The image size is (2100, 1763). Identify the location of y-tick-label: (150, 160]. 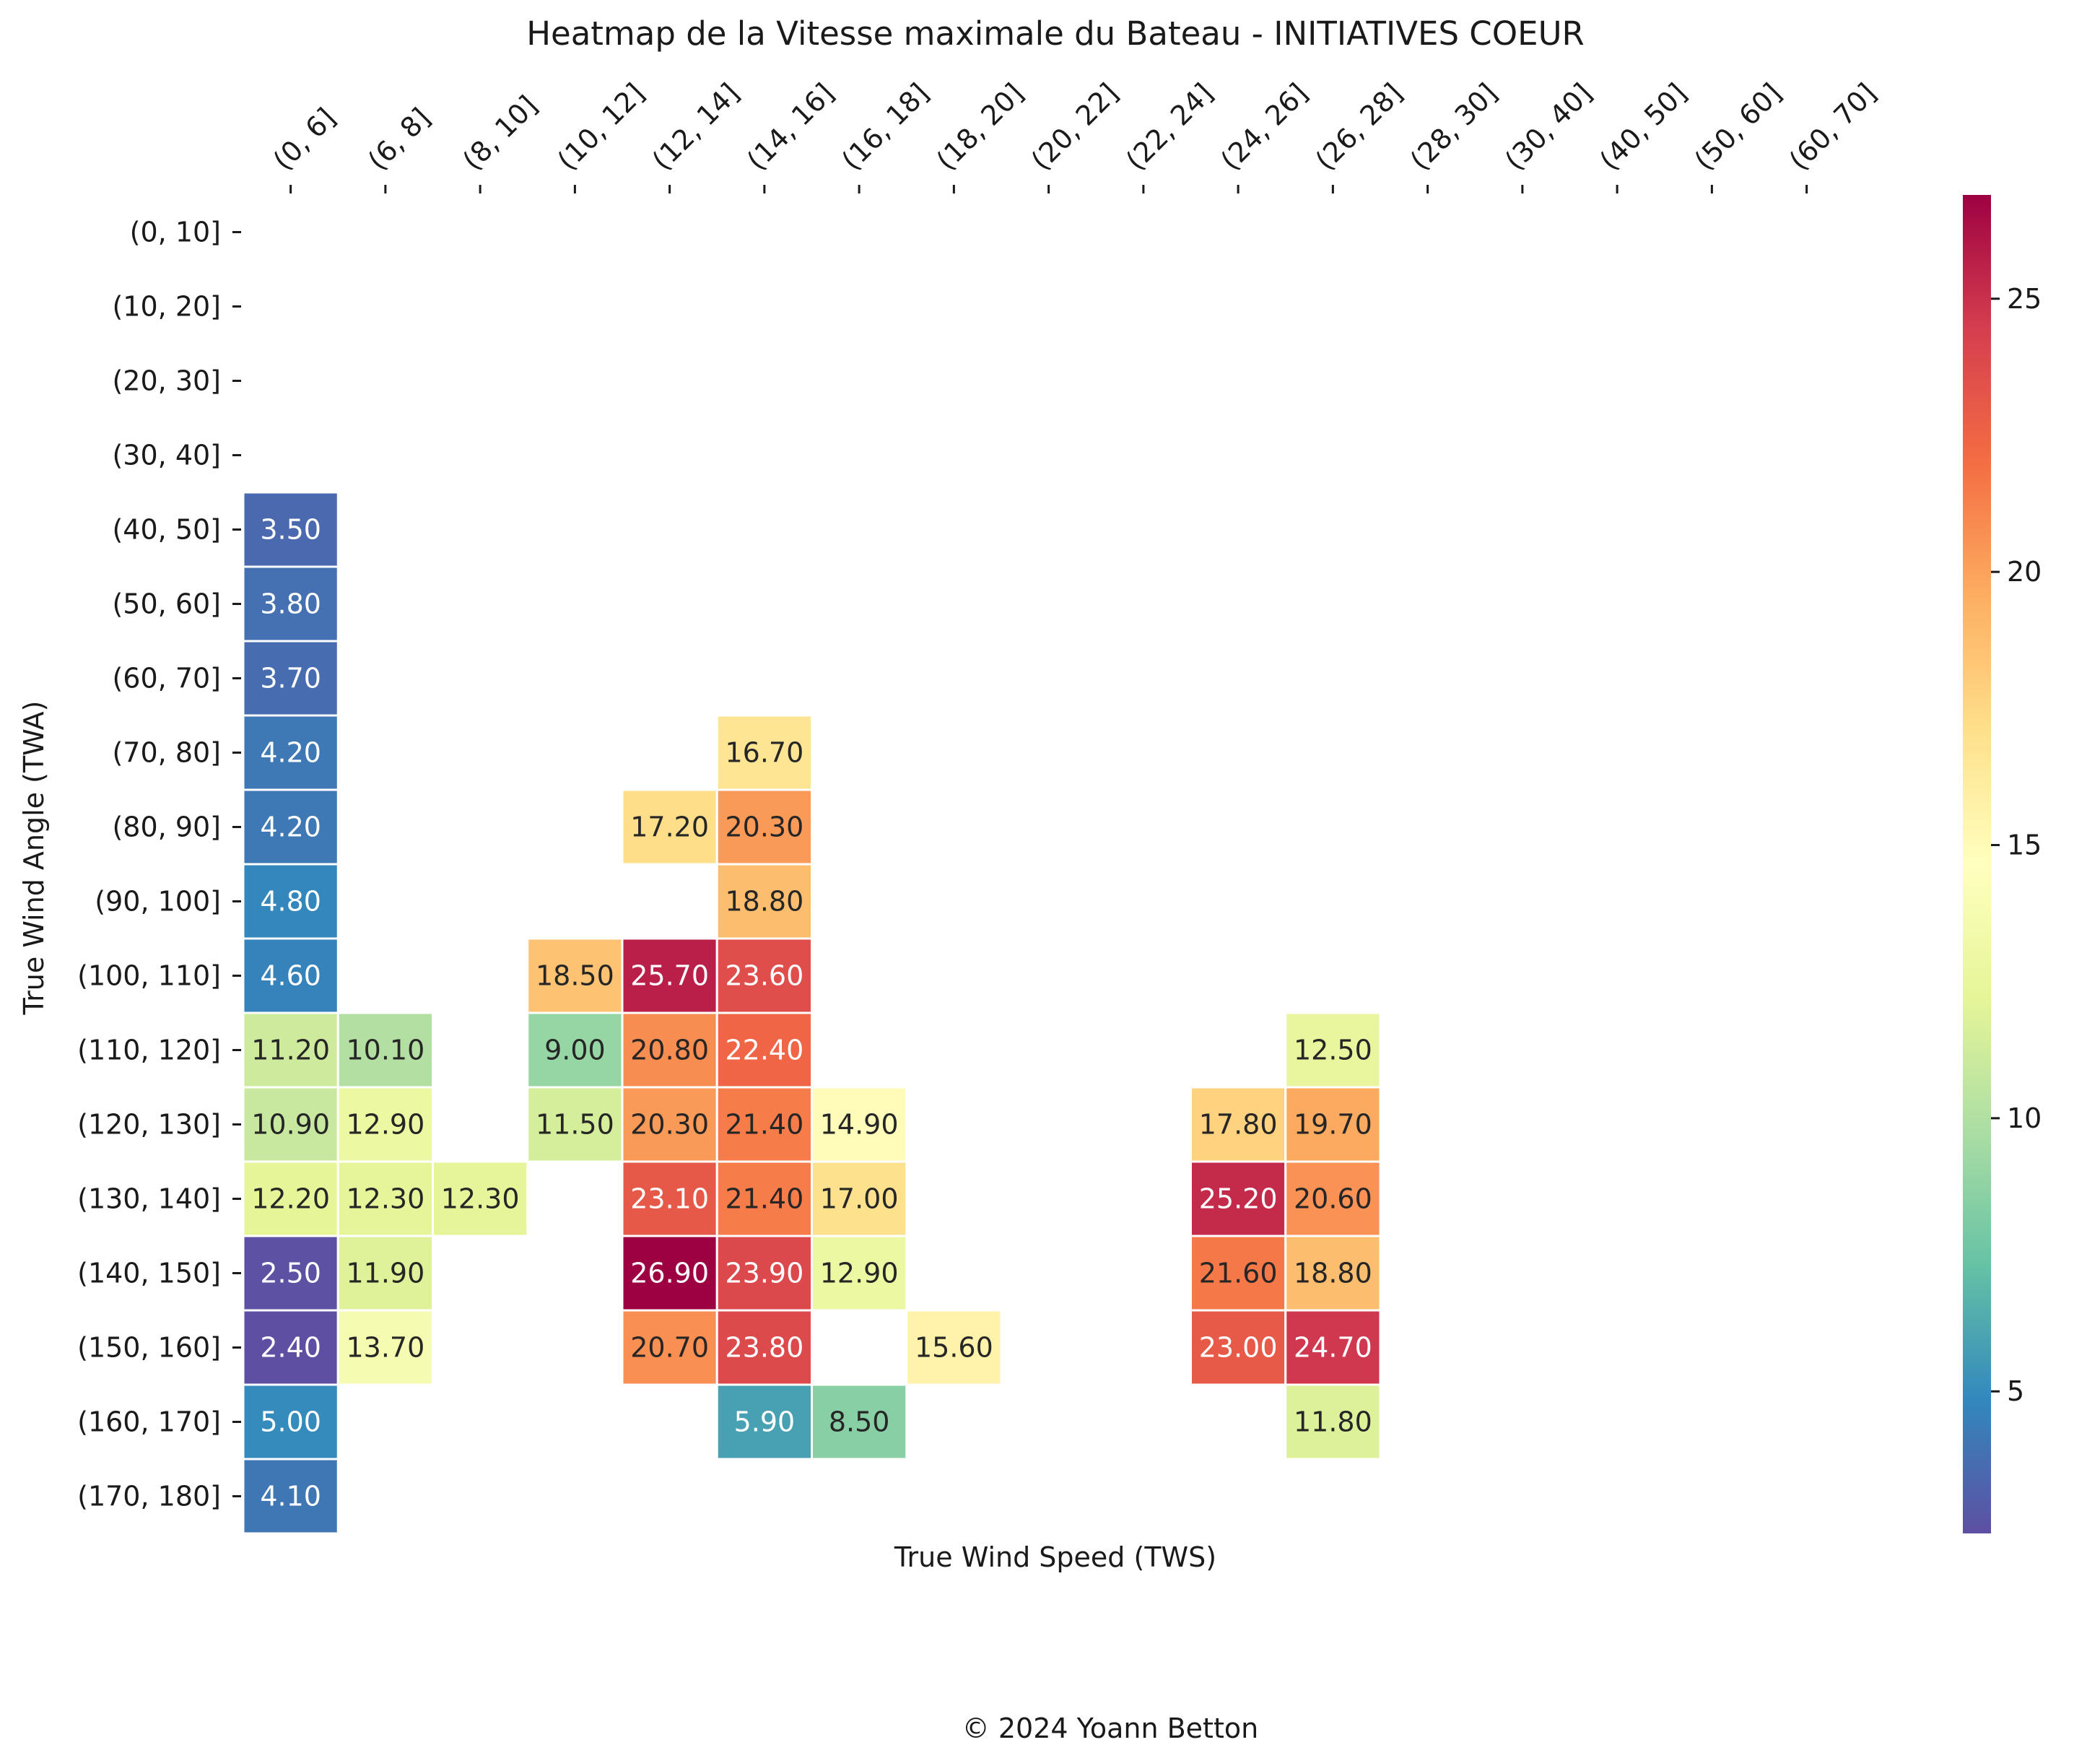
(149, 1348).